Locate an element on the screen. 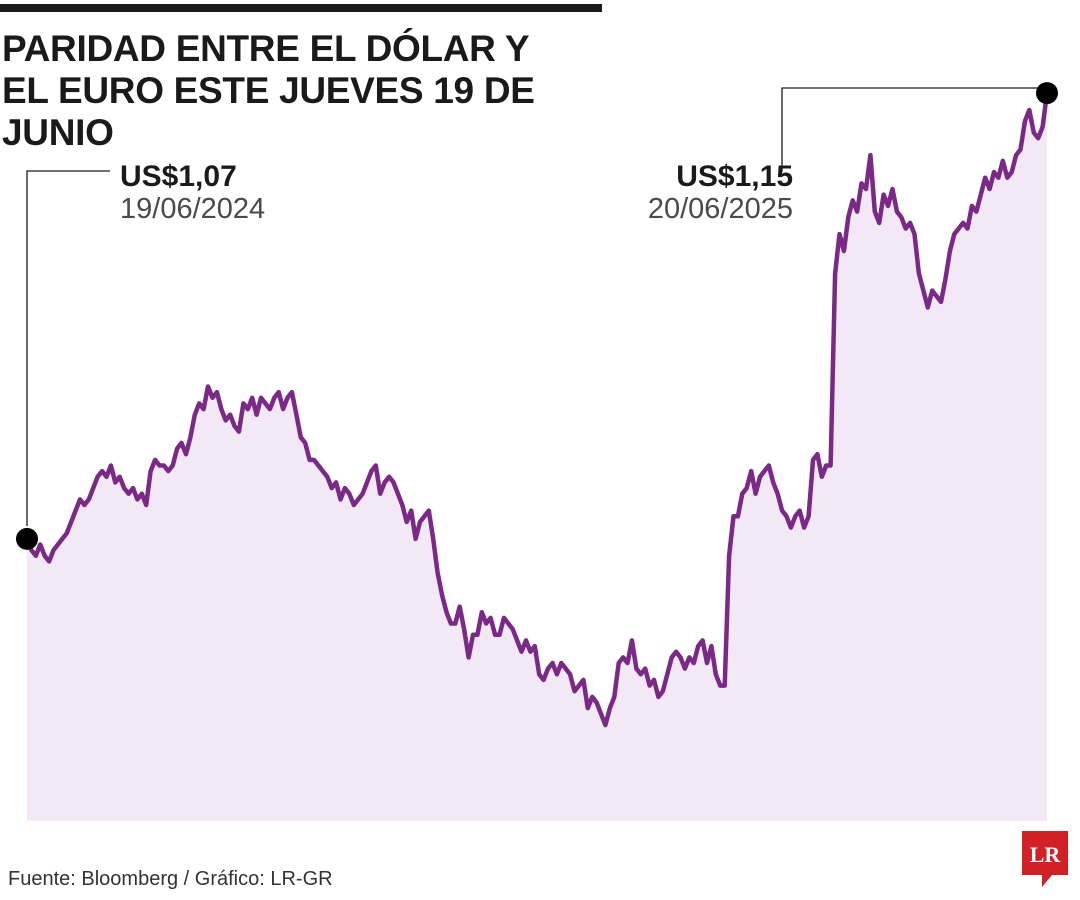  chart-title-line-1: PARIDAD ENTRE EL DÓLAR Y is located at coordinates (266, 48).